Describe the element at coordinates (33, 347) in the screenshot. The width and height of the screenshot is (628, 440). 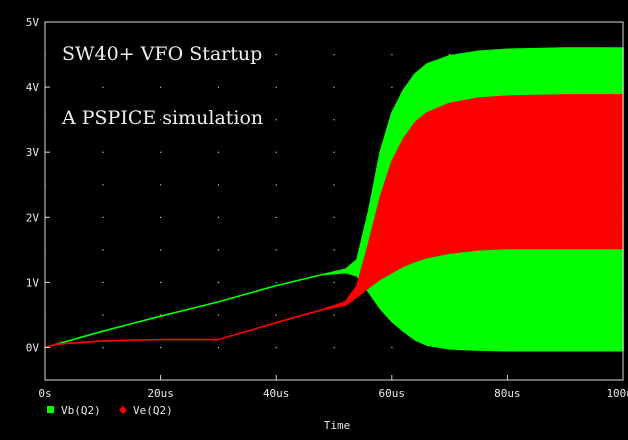
I see `y-tick-label: 0V` at that location.